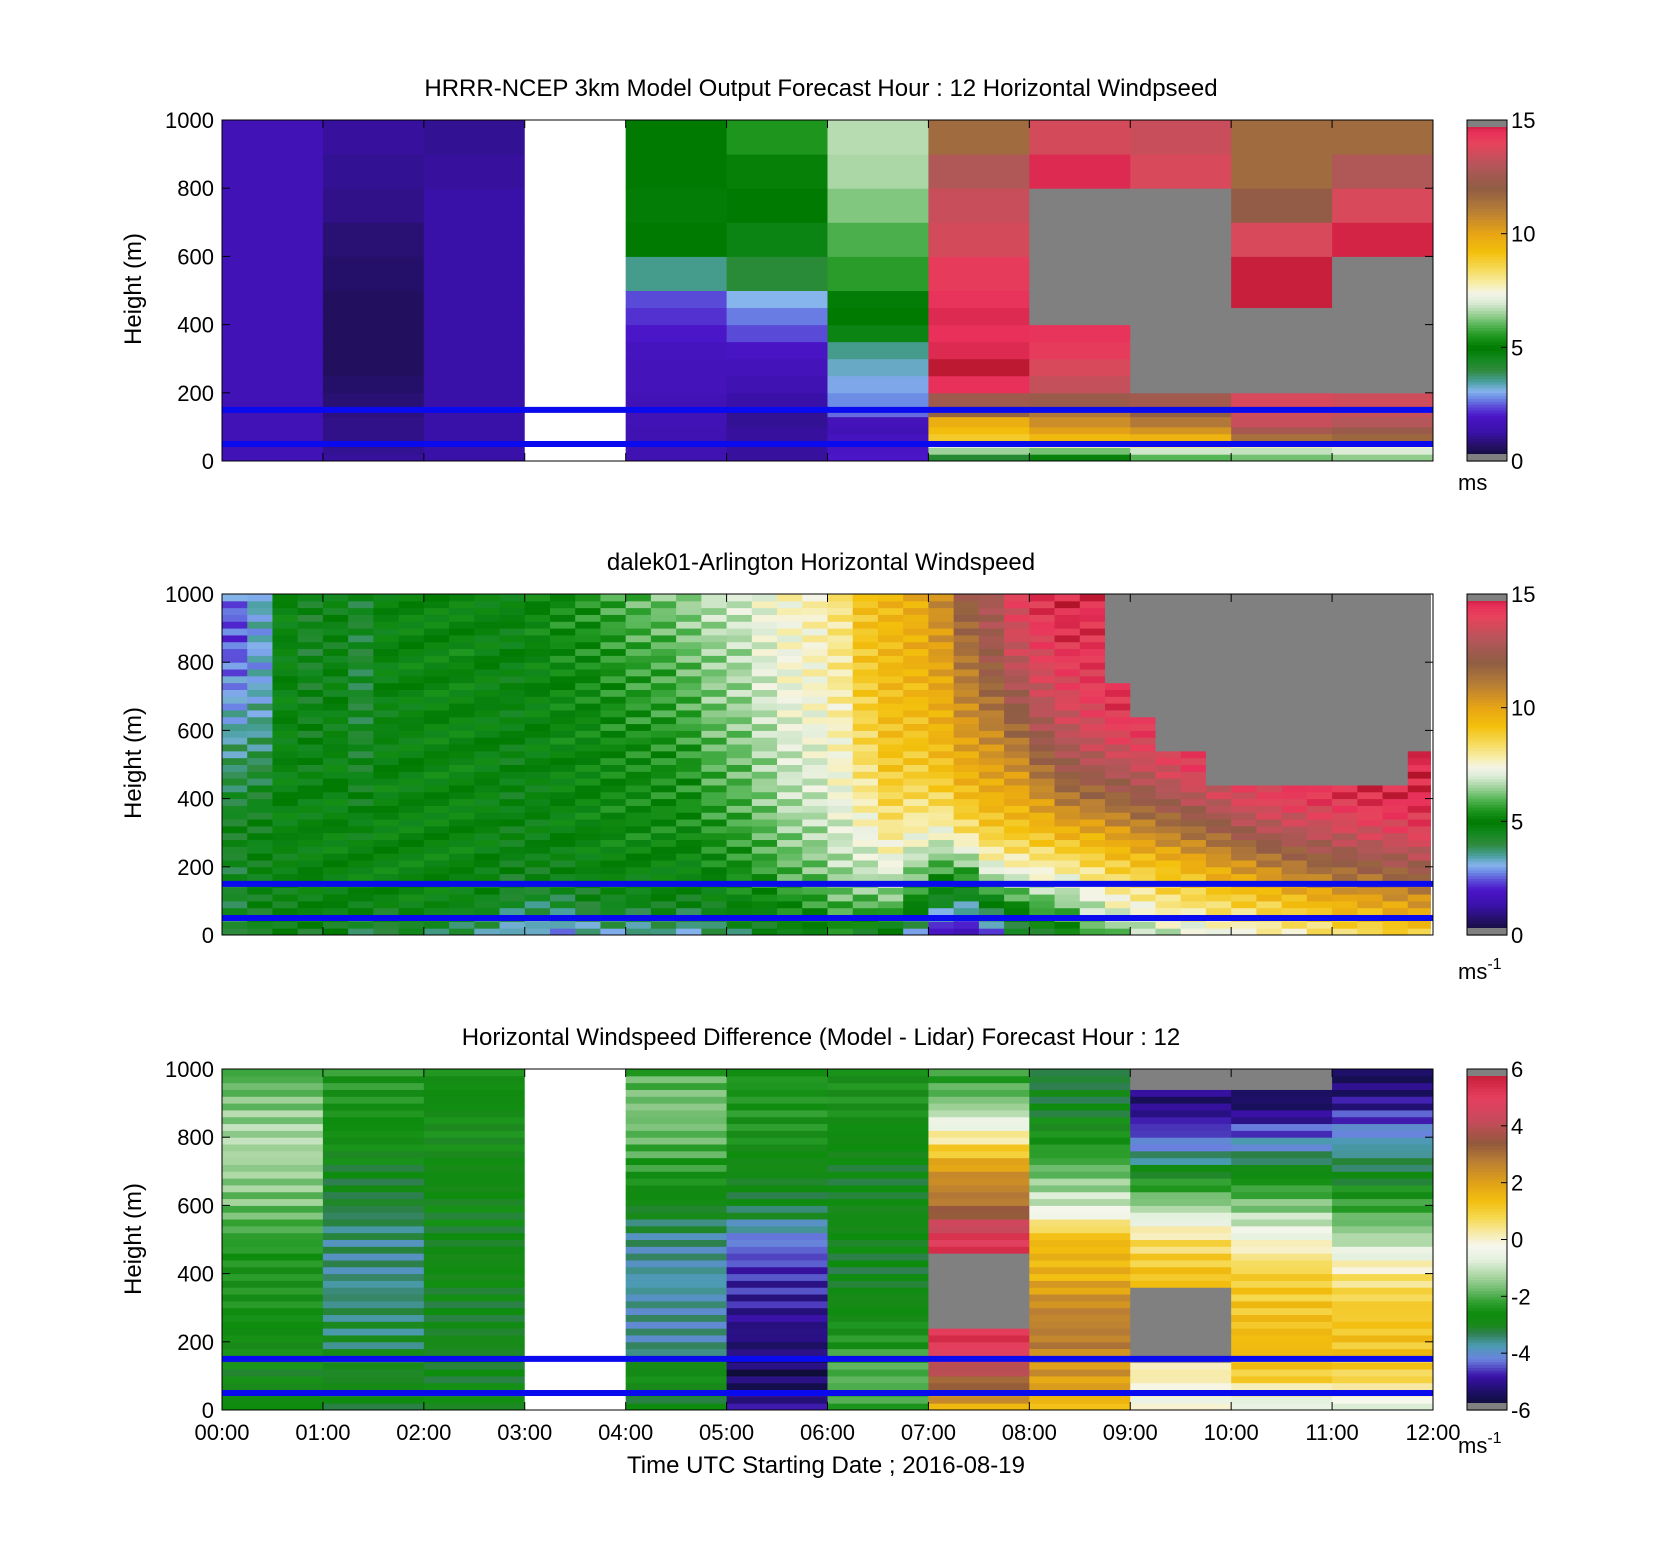  I want to click on colorbar-tick-label: 4, so click(1517, 1126).